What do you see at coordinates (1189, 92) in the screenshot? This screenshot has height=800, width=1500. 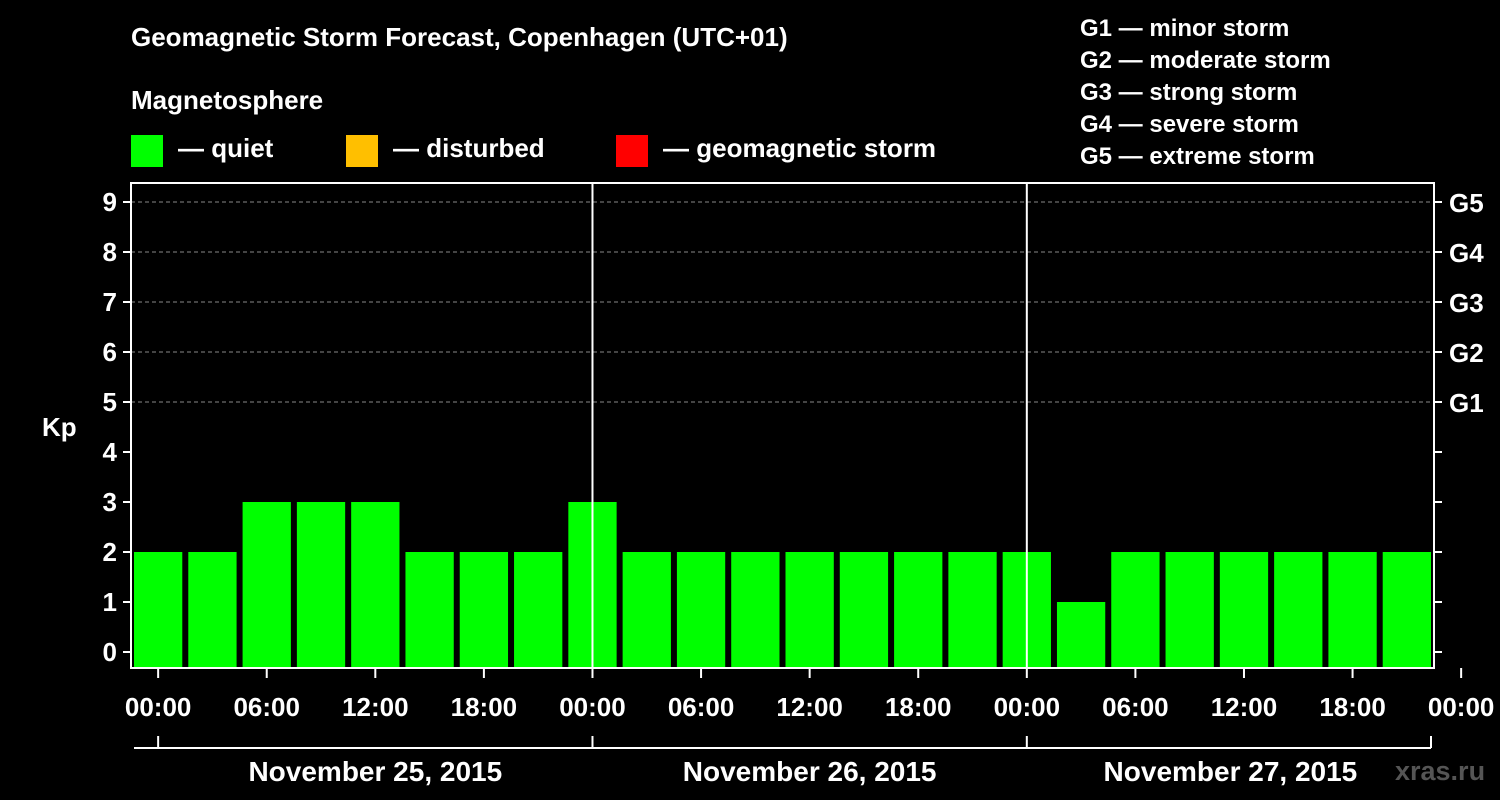 I see `g-scale-g3: G3 — strong storm` at bounding box center [1189, 92].